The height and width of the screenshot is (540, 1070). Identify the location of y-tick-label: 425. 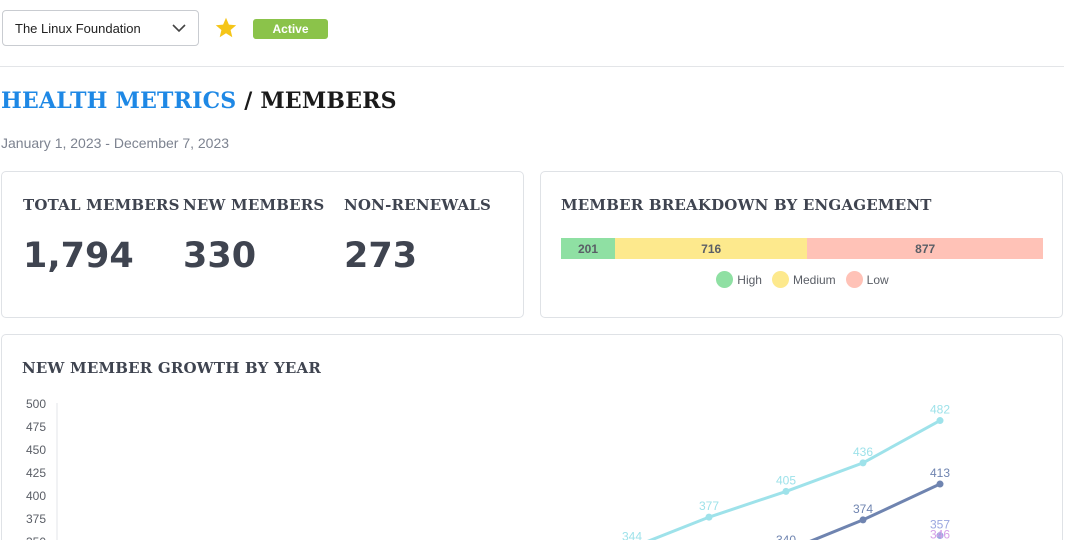
(36, 473).